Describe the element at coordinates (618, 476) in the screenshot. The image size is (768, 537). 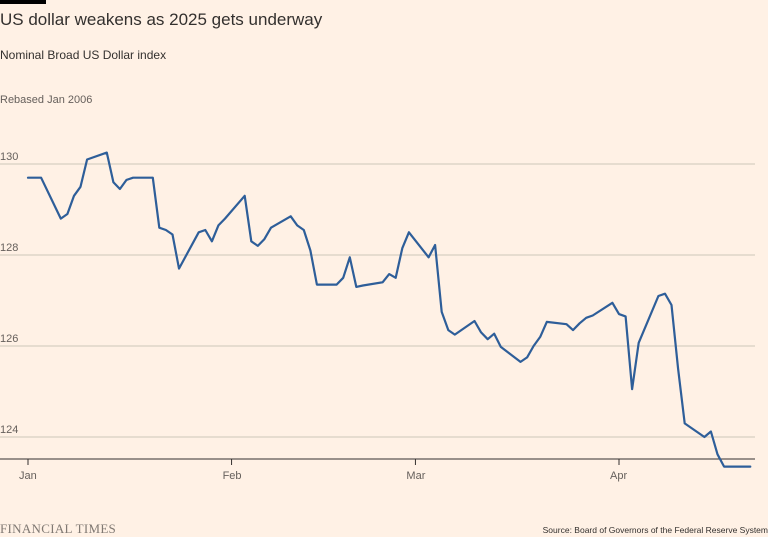
I see `x-tick-label: Apr` at that location.